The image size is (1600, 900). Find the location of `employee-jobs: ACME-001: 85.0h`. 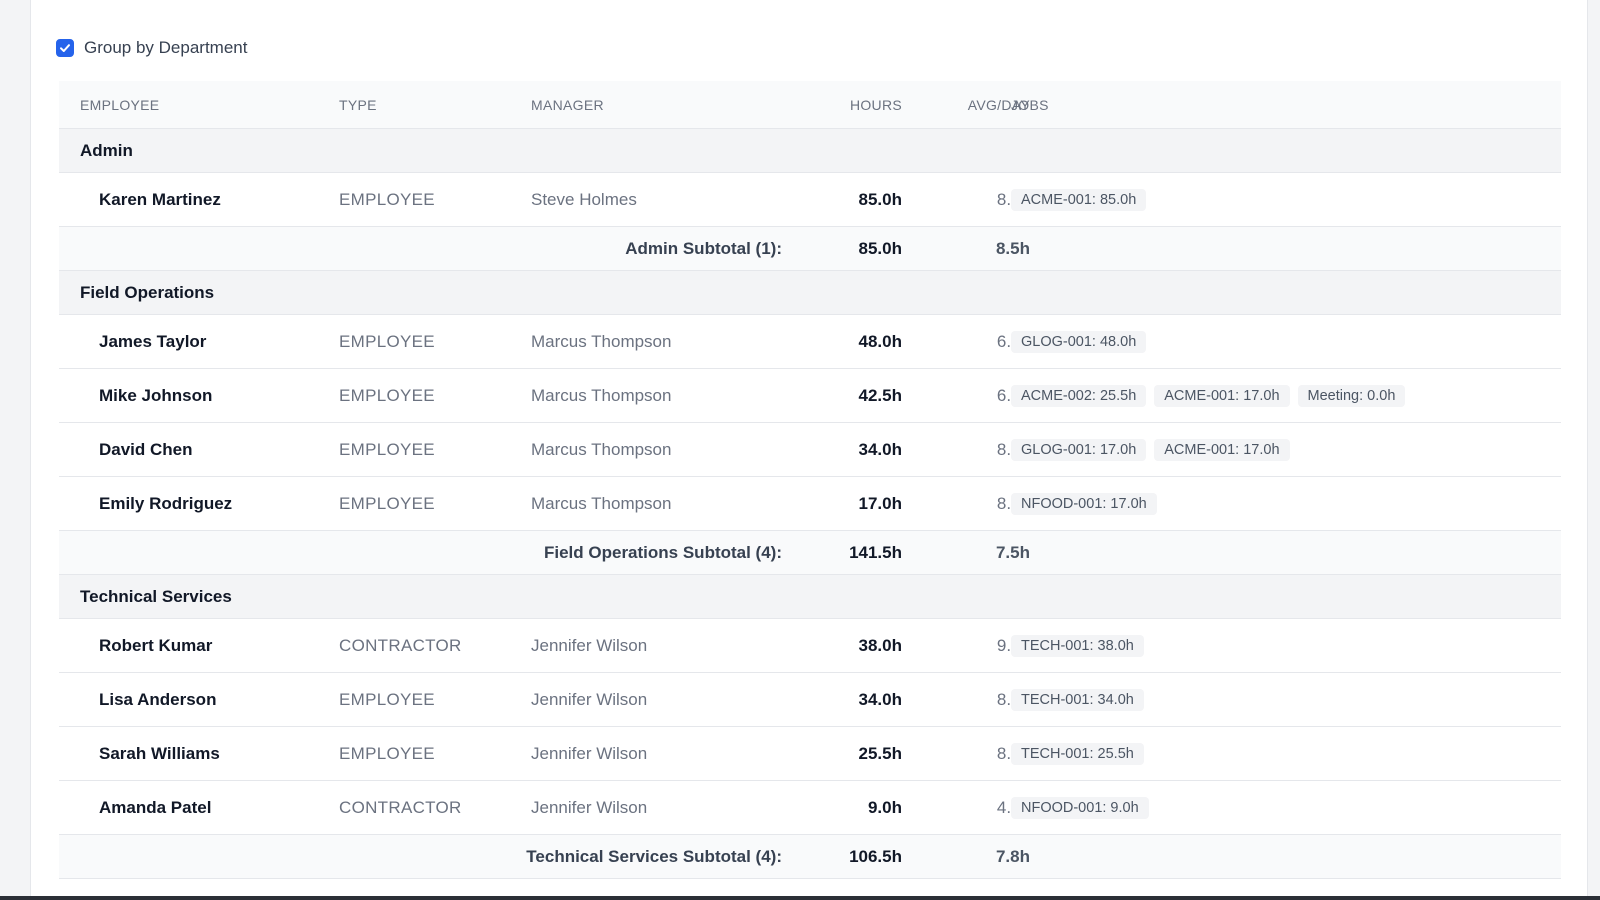

employee-jobs: ACME-001: 85.0h is located at coordinates (1079, 199).